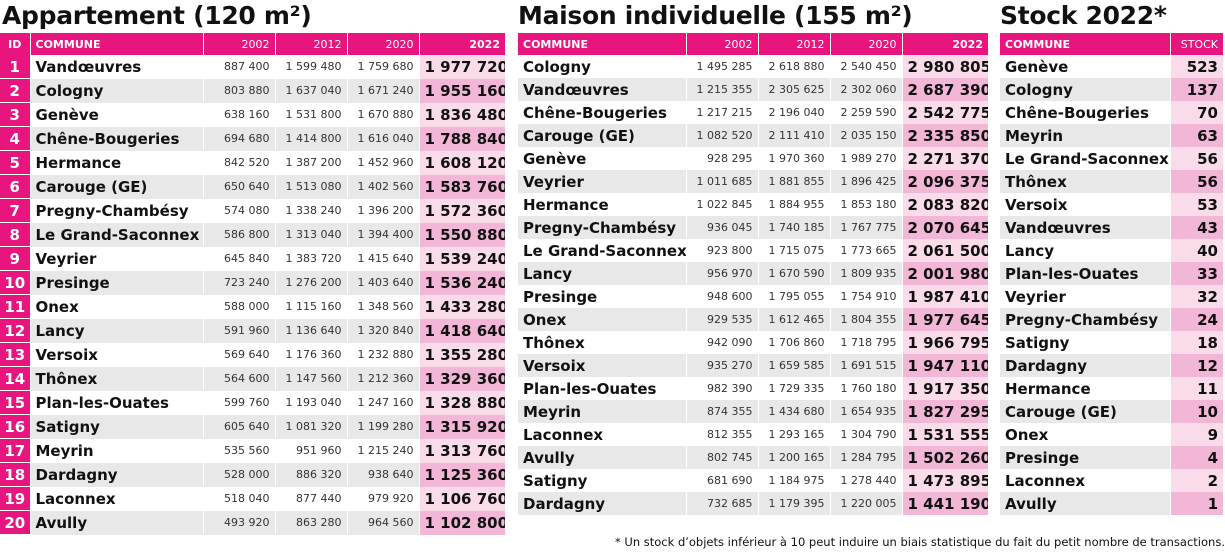 Image resolution: width=1225 pixels, height=552 pixels. Describe the element at coordinates (1196, 135) in the screenshot. I see `stock-value: 63` at that location.